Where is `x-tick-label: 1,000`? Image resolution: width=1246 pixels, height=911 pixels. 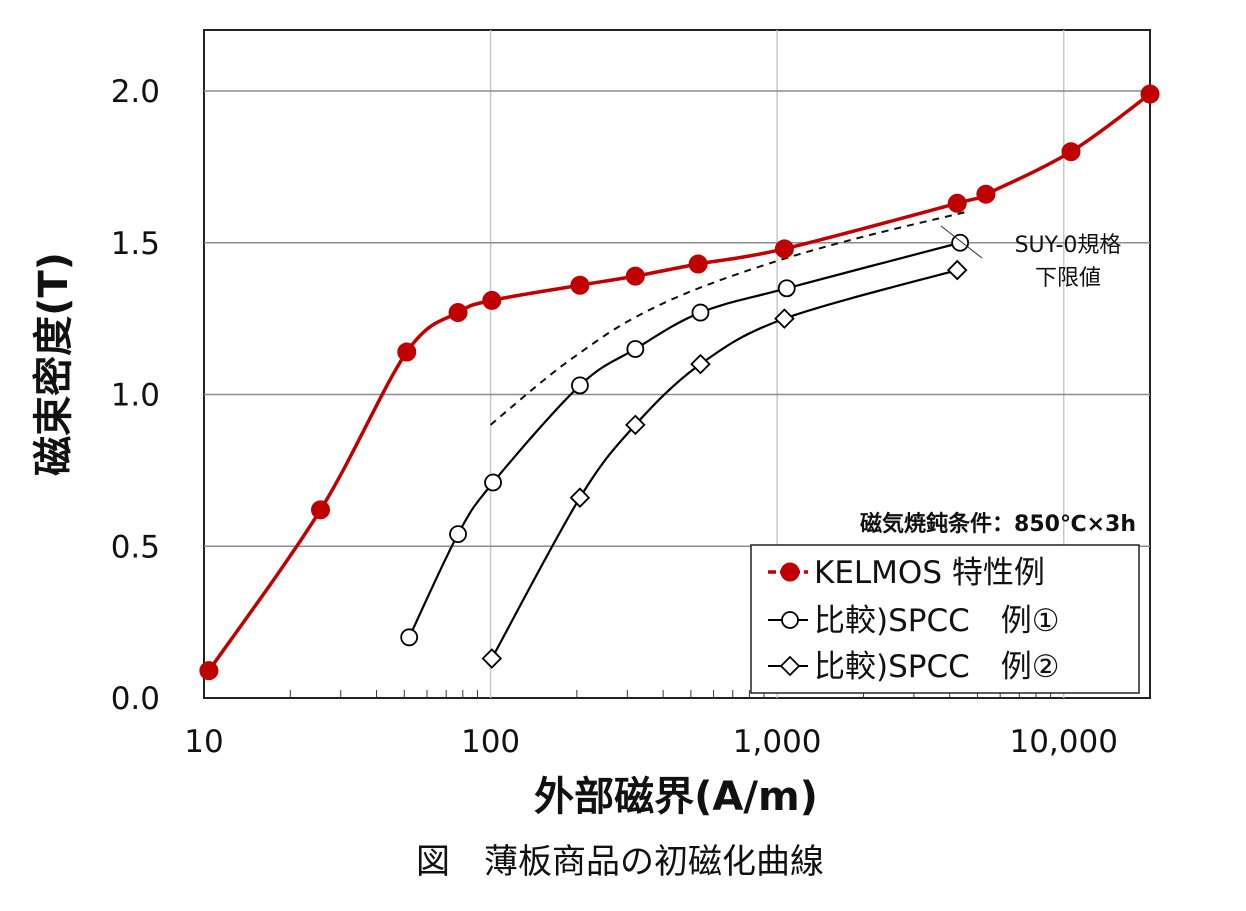 x-tick-label: 1,000 is located at coordinates (777, 742).